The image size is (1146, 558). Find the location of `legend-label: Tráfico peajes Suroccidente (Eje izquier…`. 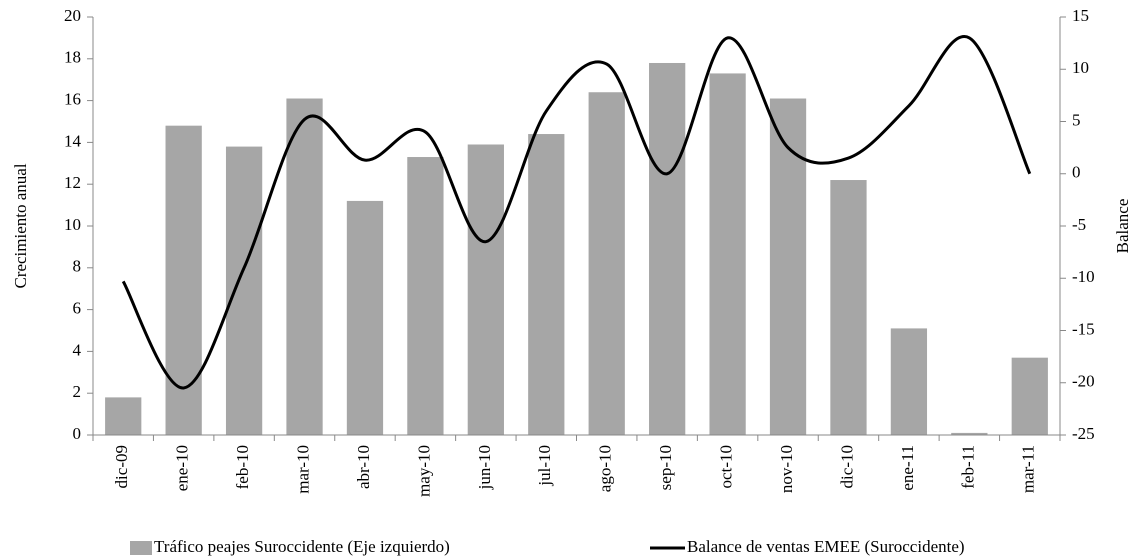

legend-label: Tráfico peajes Suroccidente (Eje izquier… is located at coordinates (302, 546).